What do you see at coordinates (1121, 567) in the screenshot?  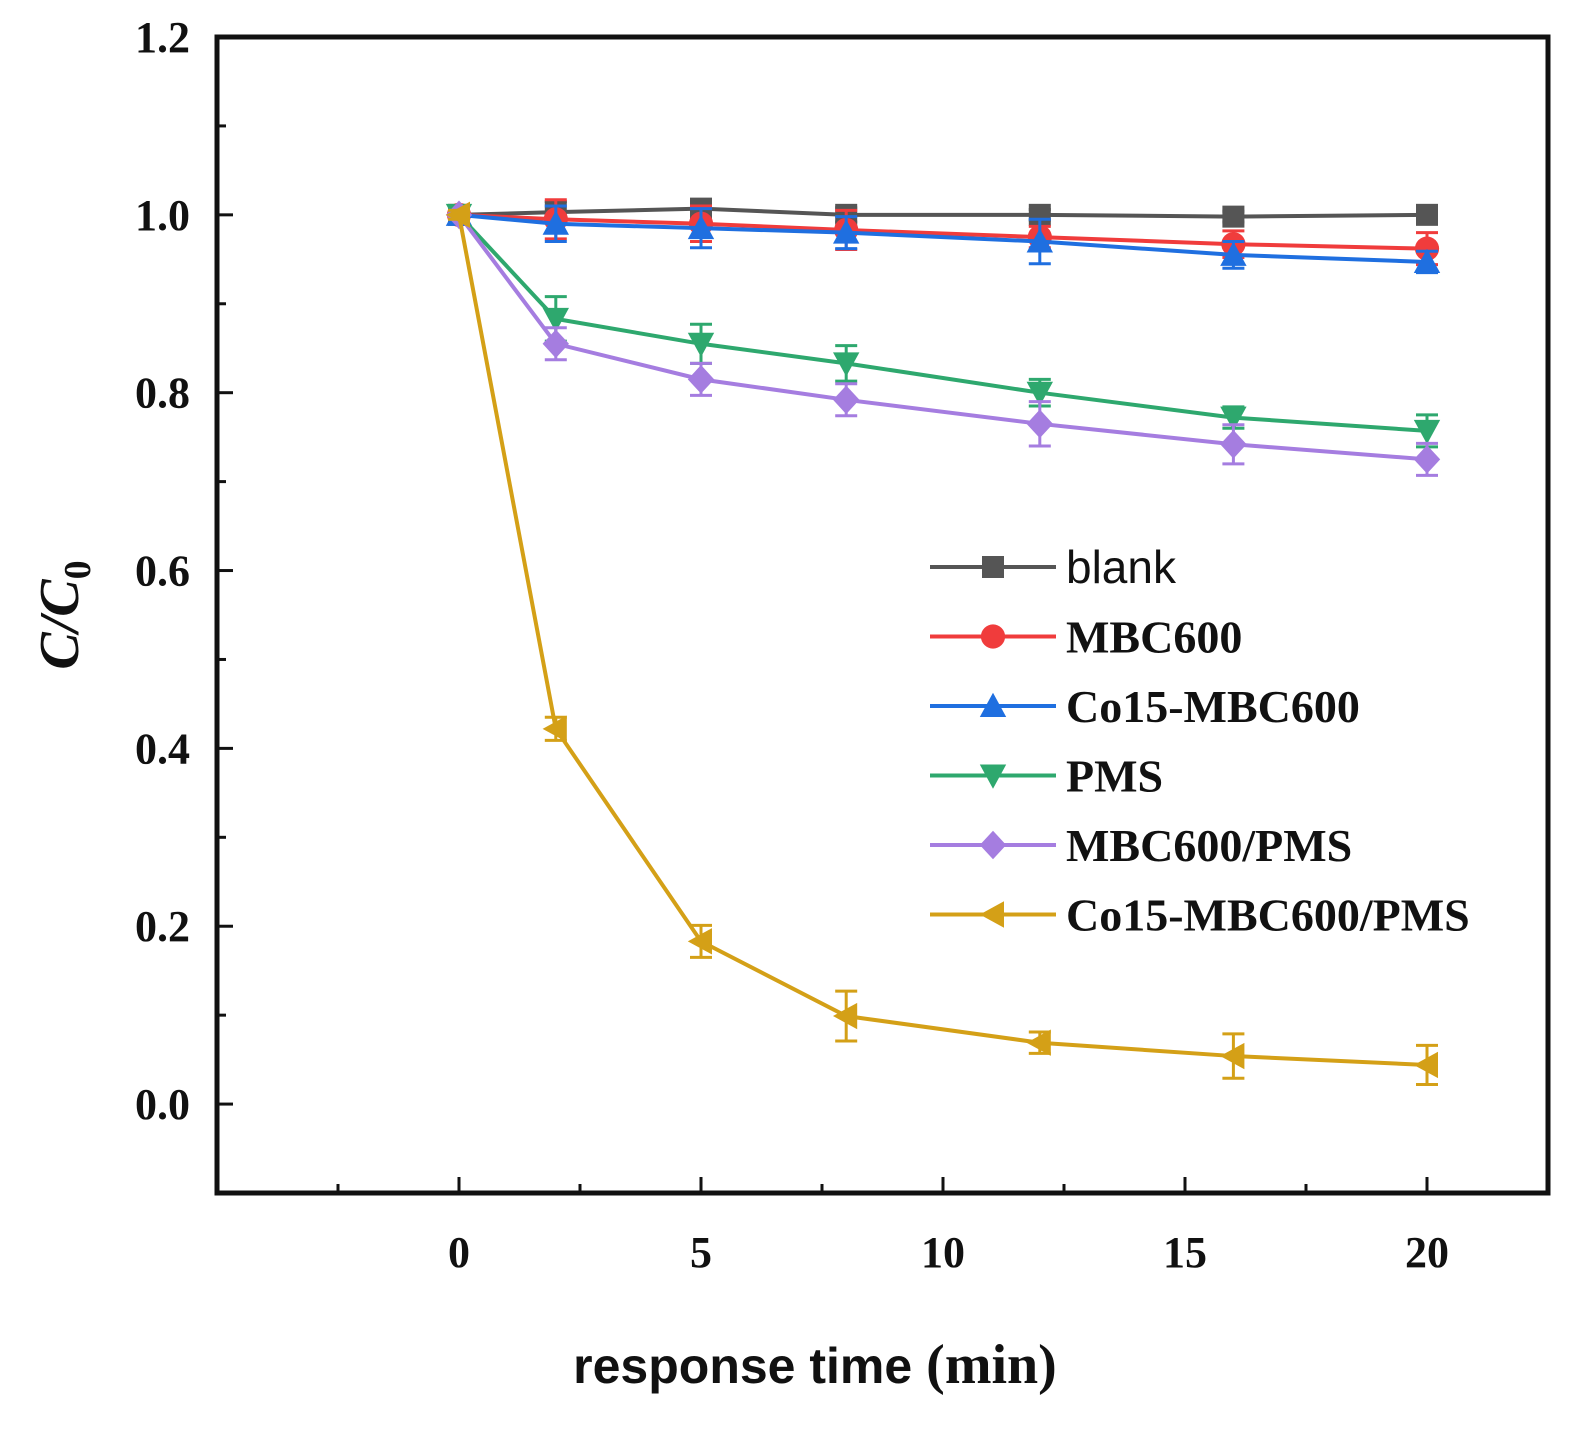 I see `legend-label: blank` at bounding box center [1121, 567].